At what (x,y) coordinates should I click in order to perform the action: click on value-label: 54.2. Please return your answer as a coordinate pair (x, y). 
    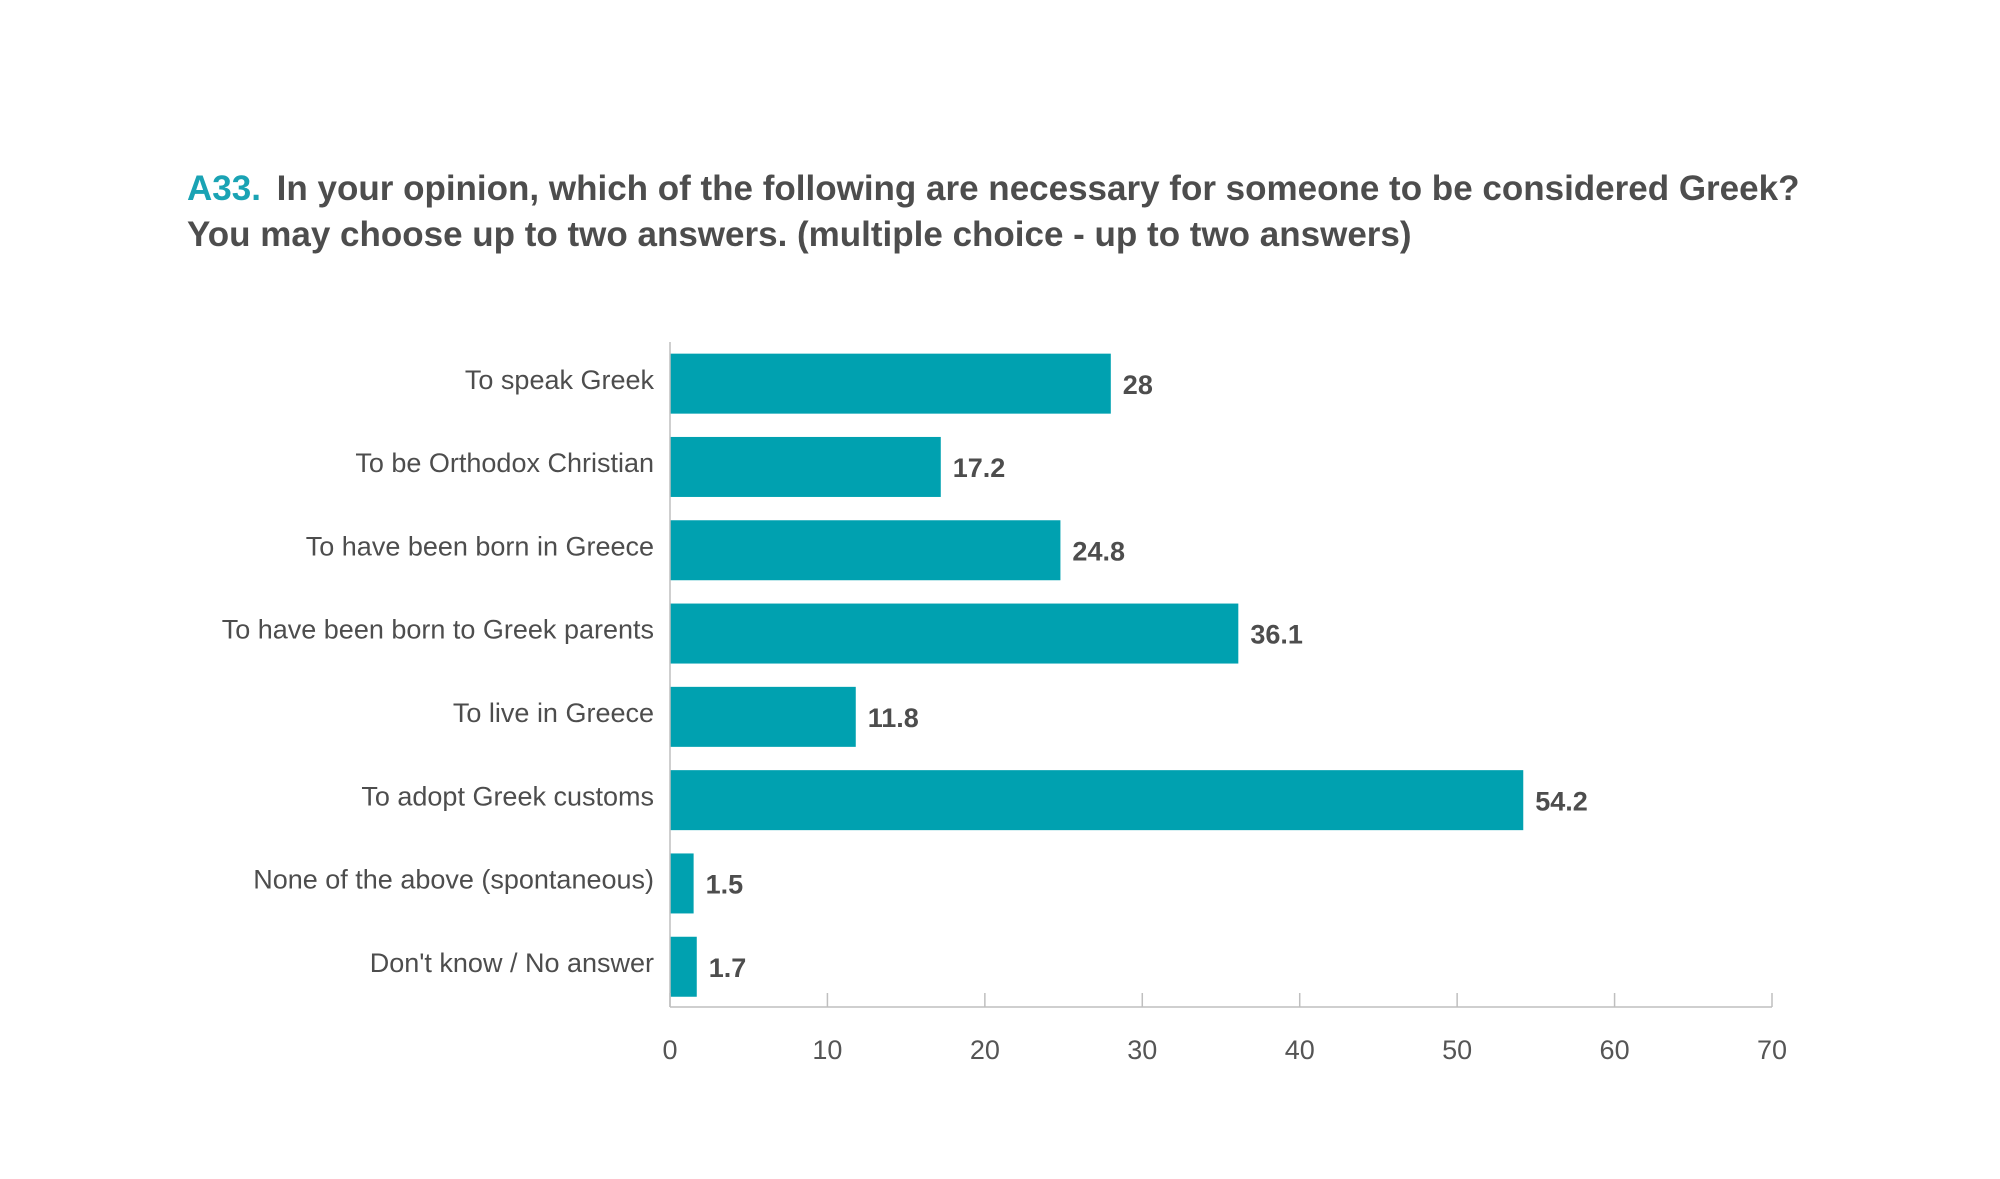
    Looking at the image, I should click on (1561, 801).